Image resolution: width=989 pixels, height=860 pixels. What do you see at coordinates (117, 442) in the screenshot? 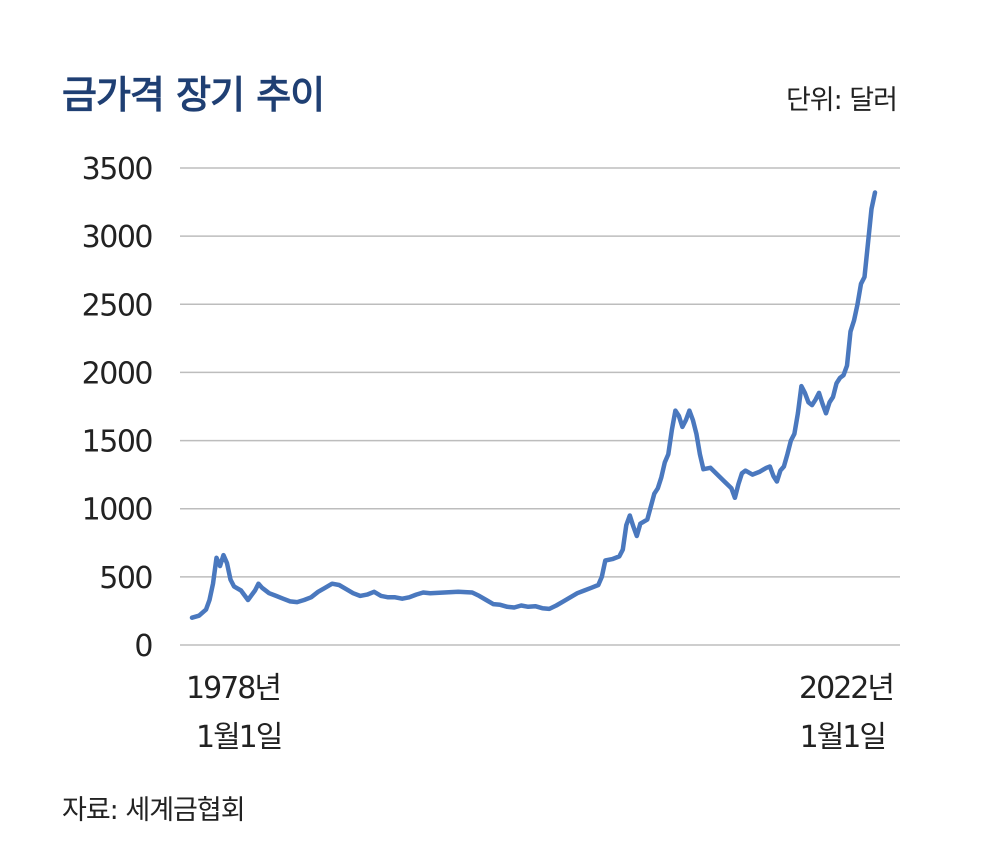
I see `y-tick-label-1500: 1500` at bounding box center [117, 442].